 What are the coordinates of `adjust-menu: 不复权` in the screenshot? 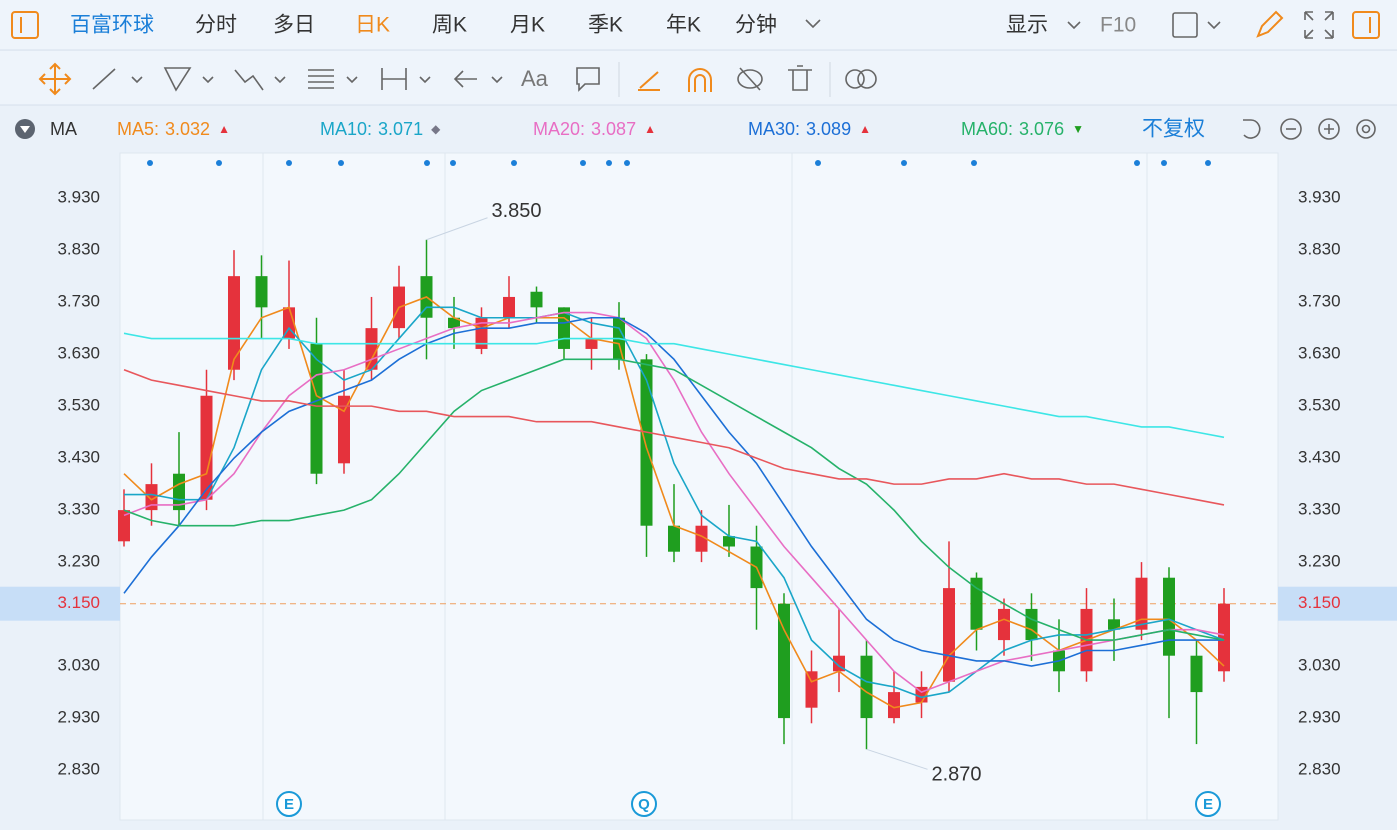 It's located at (1173, 129).